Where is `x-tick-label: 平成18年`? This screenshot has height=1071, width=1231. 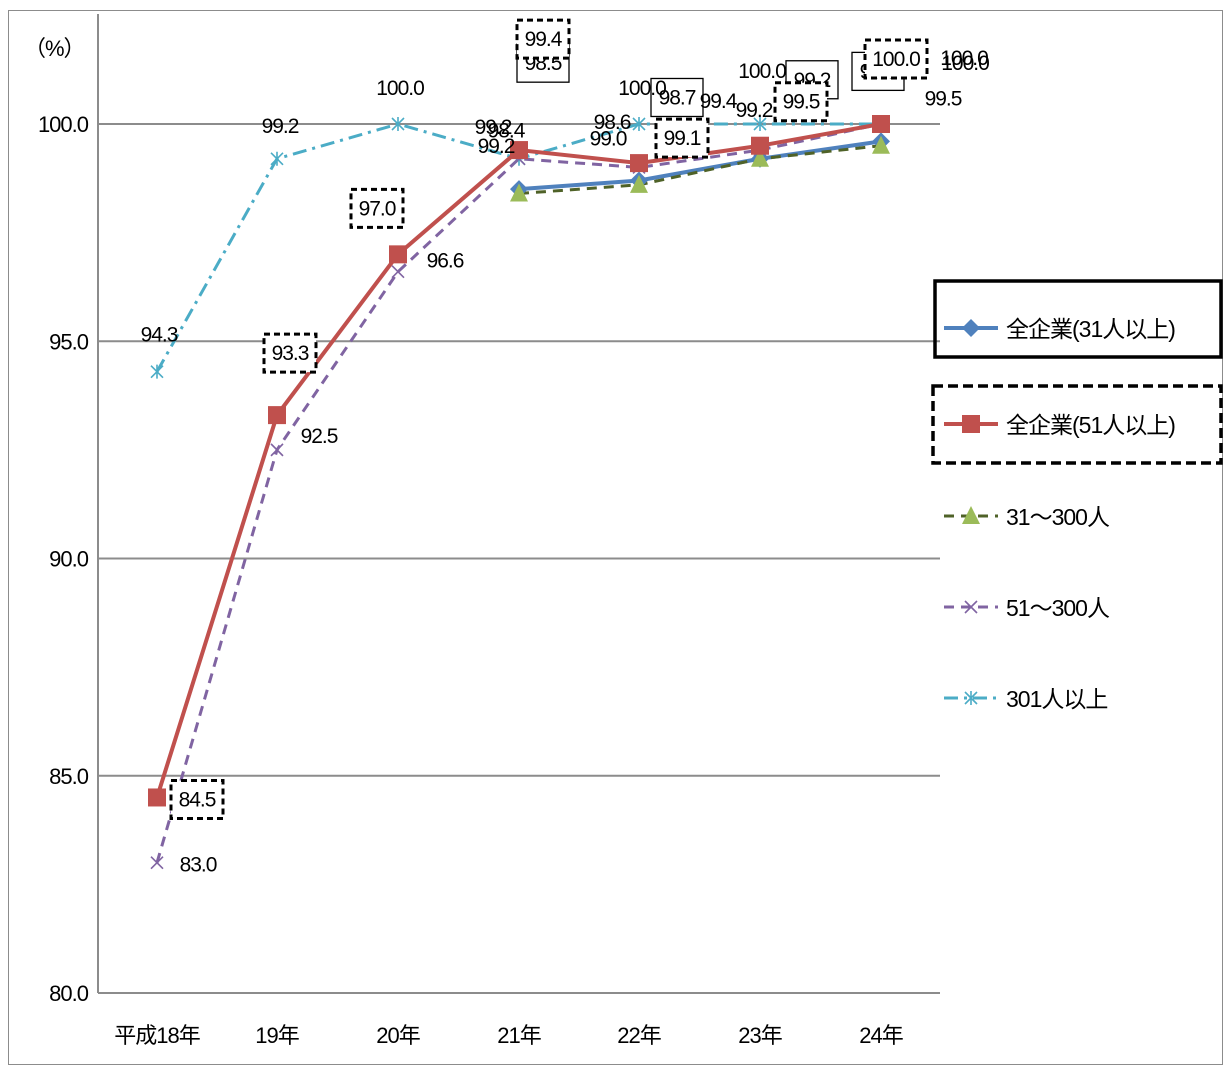
x-tick-label: 平成18年 is located at coordinates (156, 1035).